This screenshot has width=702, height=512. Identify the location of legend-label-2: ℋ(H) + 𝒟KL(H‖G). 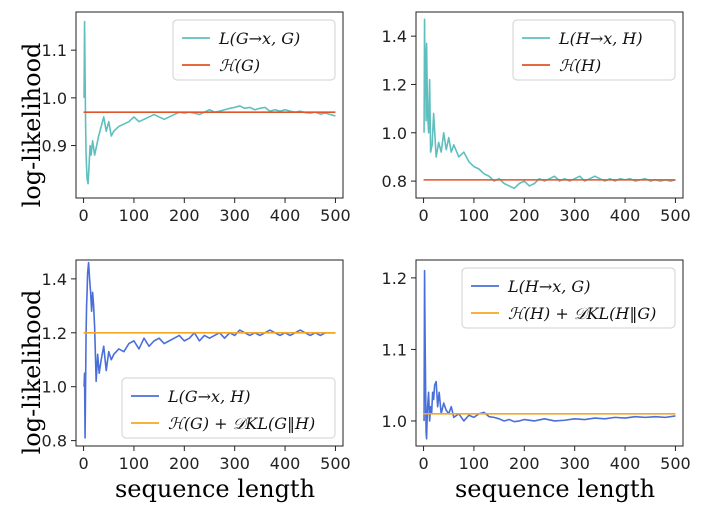
(582, 313).